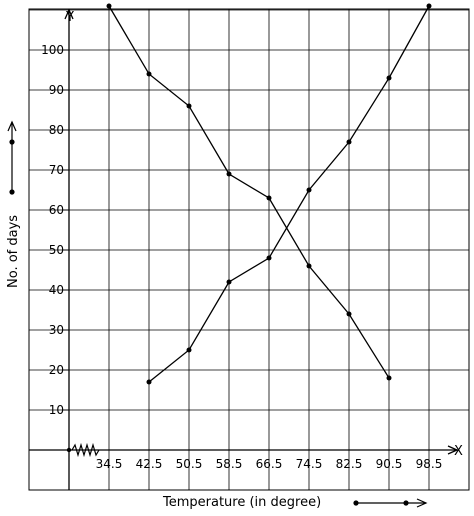 The height and width of the screenshot is (516, 474). Describe the element at coordinates (269, 464) in the screenshot. I see `x-tick-label: 66.5` at that location.